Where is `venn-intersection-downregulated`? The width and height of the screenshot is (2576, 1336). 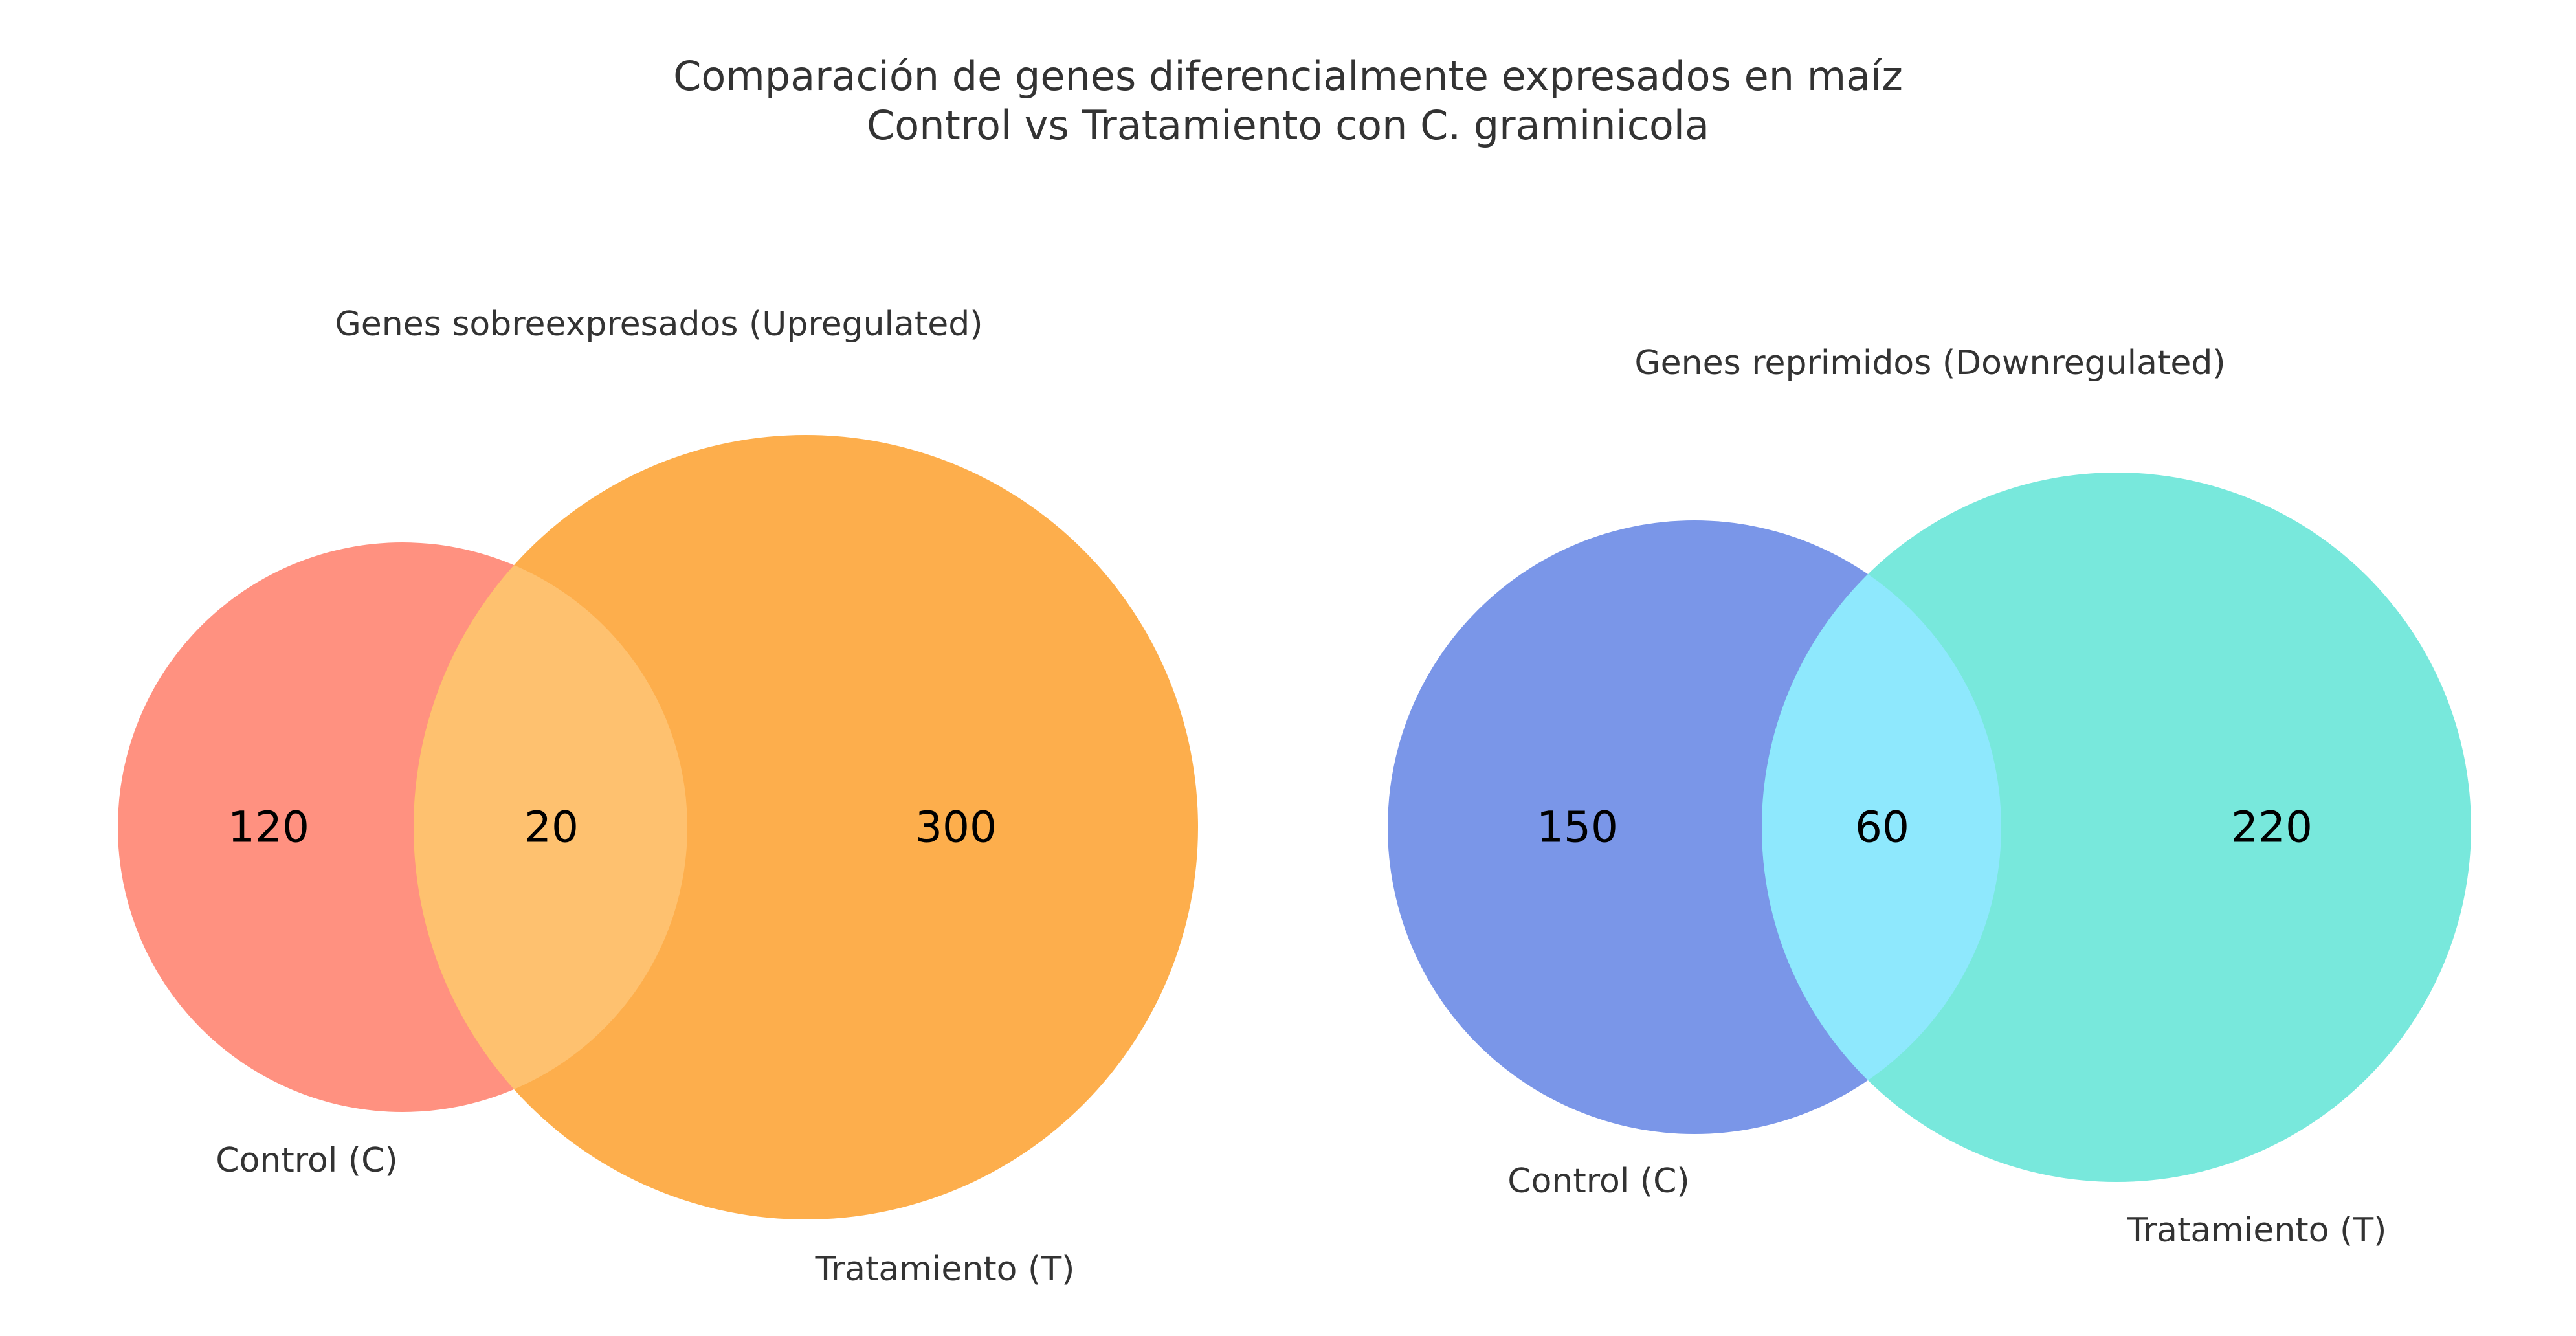
venn-intersection-downregulated is located at coordinates (1881, 827).